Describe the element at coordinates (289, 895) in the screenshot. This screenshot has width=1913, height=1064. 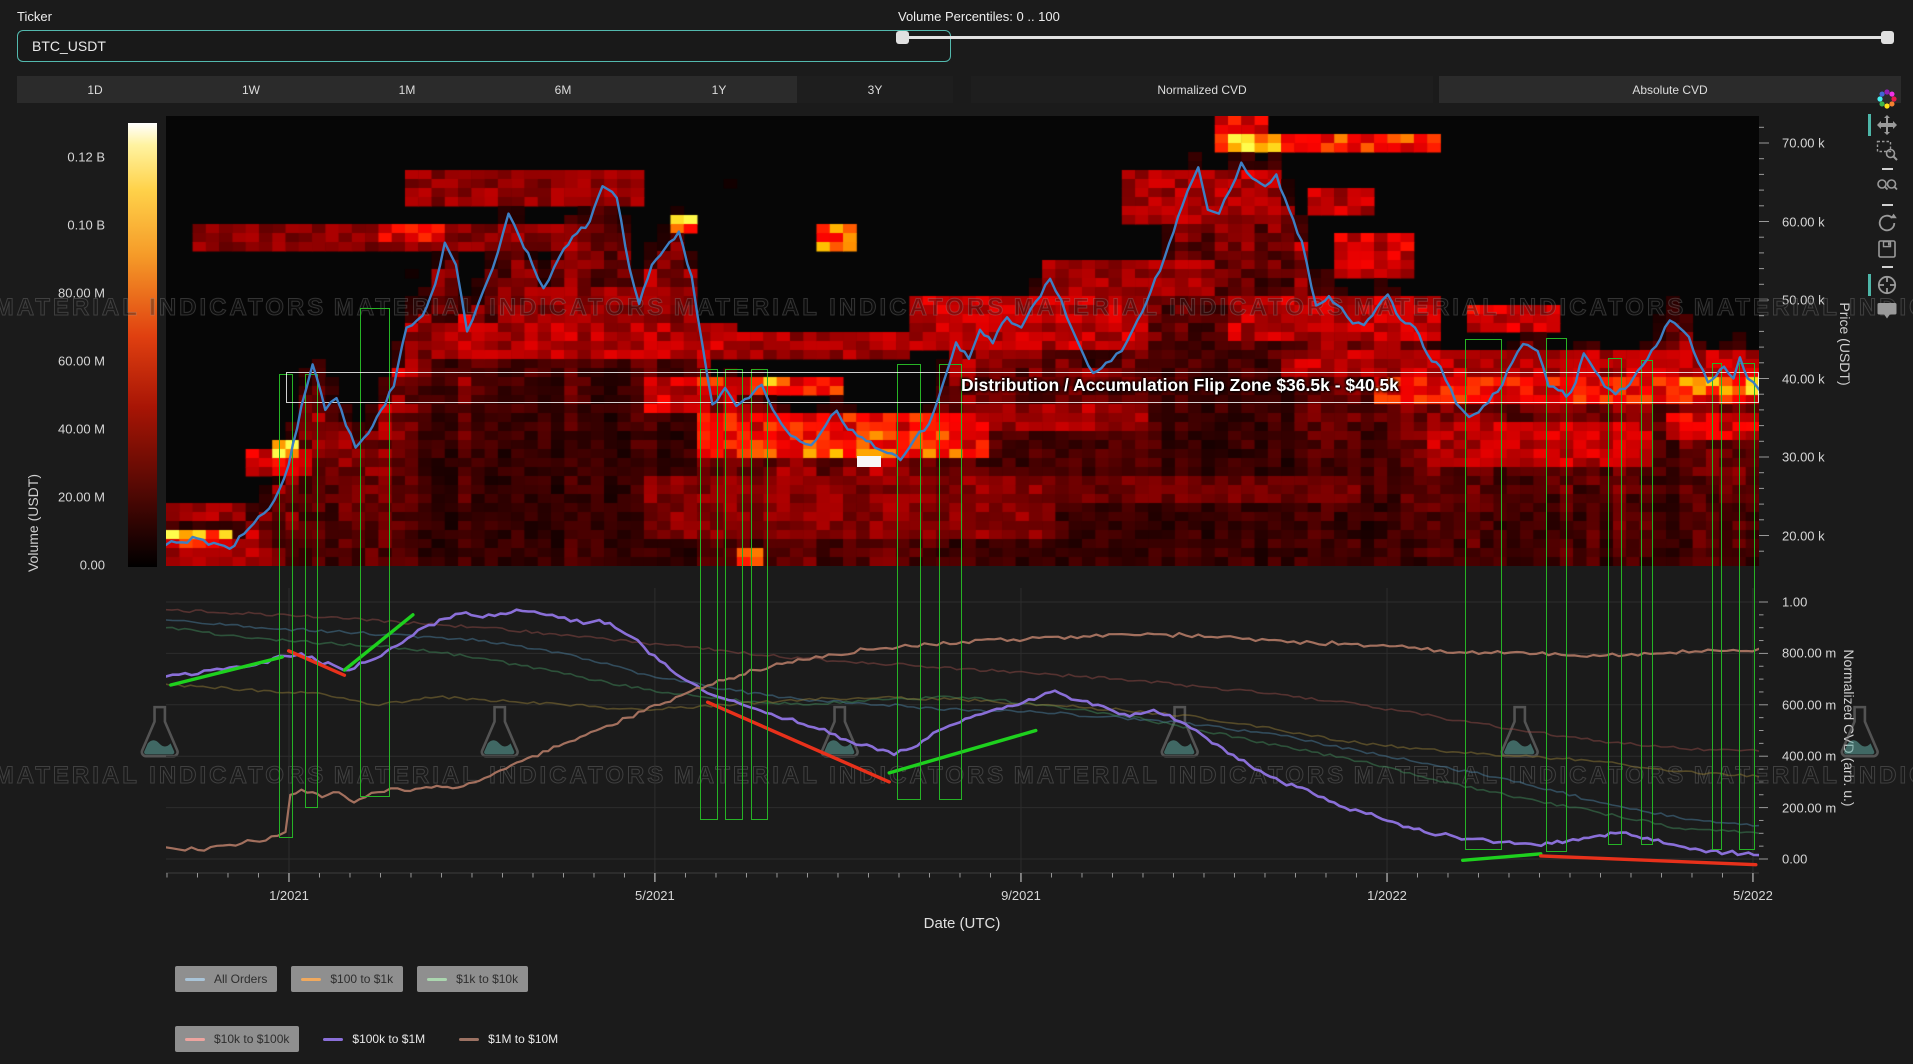
I see `date-tick-label: 1/2021` at that location.